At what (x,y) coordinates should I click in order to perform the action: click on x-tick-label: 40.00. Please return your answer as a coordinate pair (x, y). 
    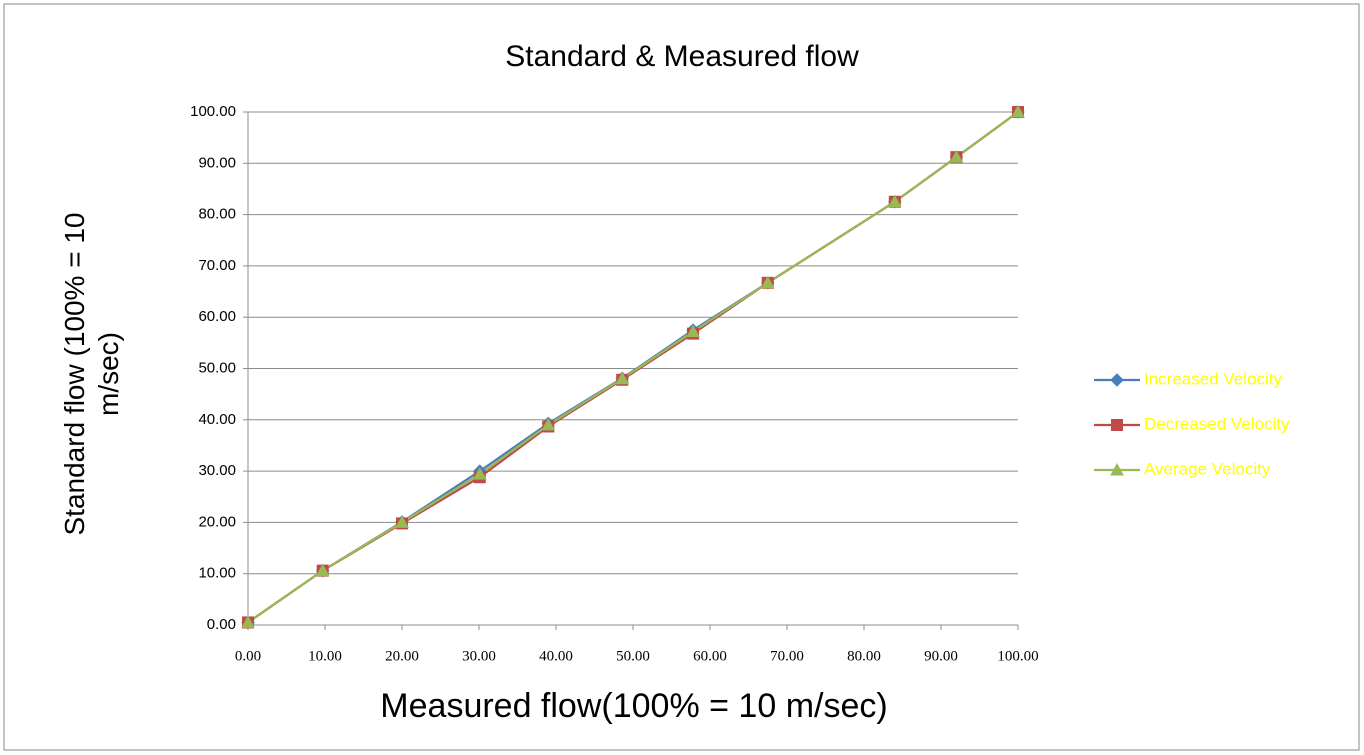
    Looking at the image, I should click on (556, 656).